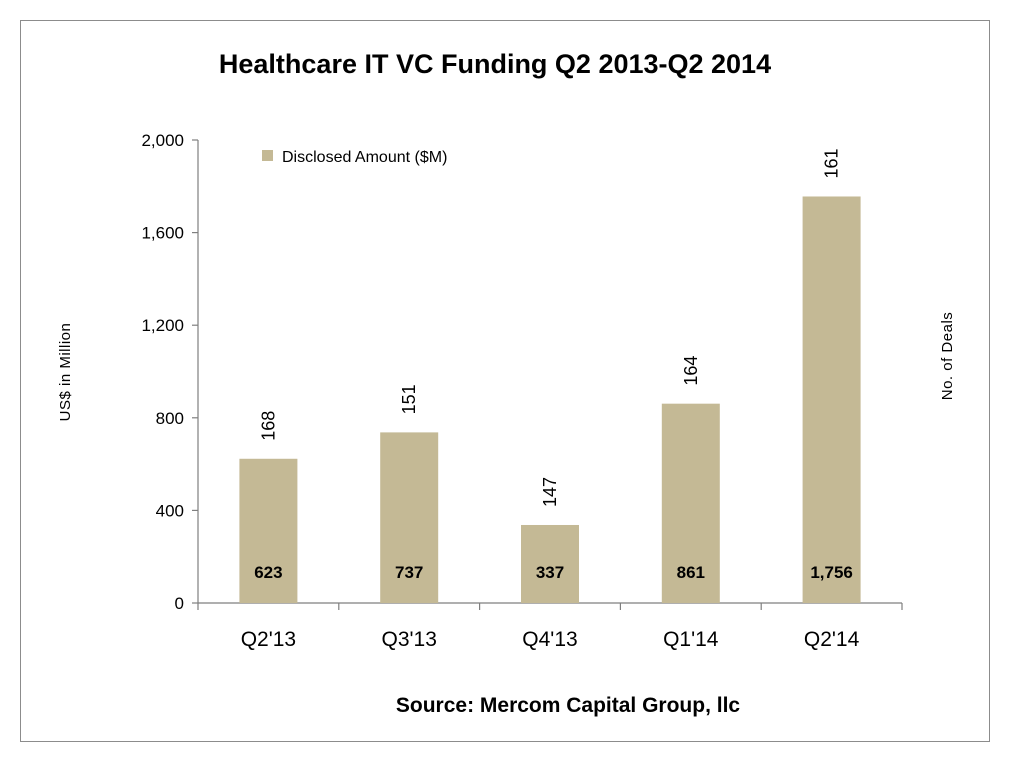  Describe the element at coordinates (179, 603) in the screenshot. I see `y-tick-label: 0` at that location.